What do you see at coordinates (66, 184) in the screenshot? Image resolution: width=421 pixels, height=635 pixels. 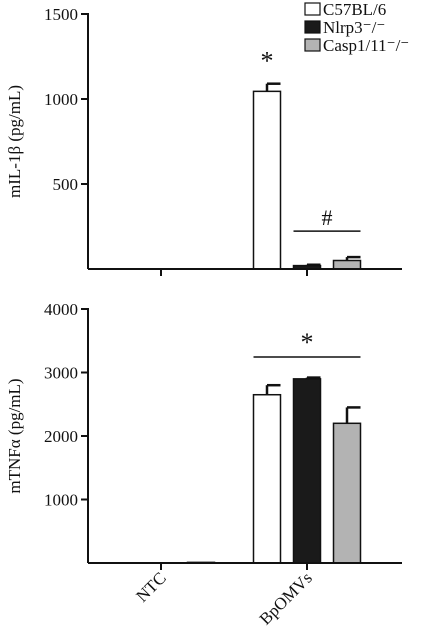 I see `y-tick-label: 500` at bounding box center [66, 184].